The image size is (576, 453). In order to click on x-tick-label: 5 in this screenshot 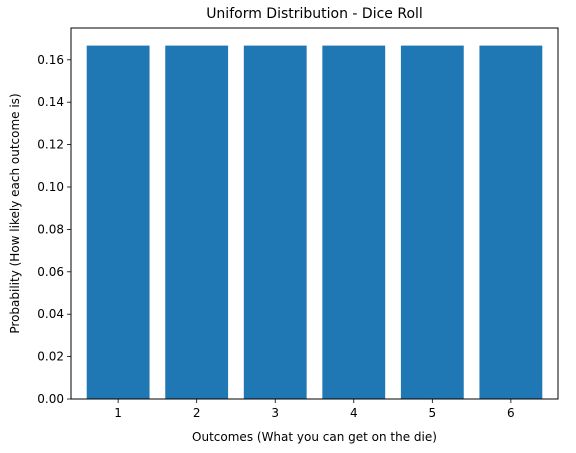, I will do `click(433, 413)`.